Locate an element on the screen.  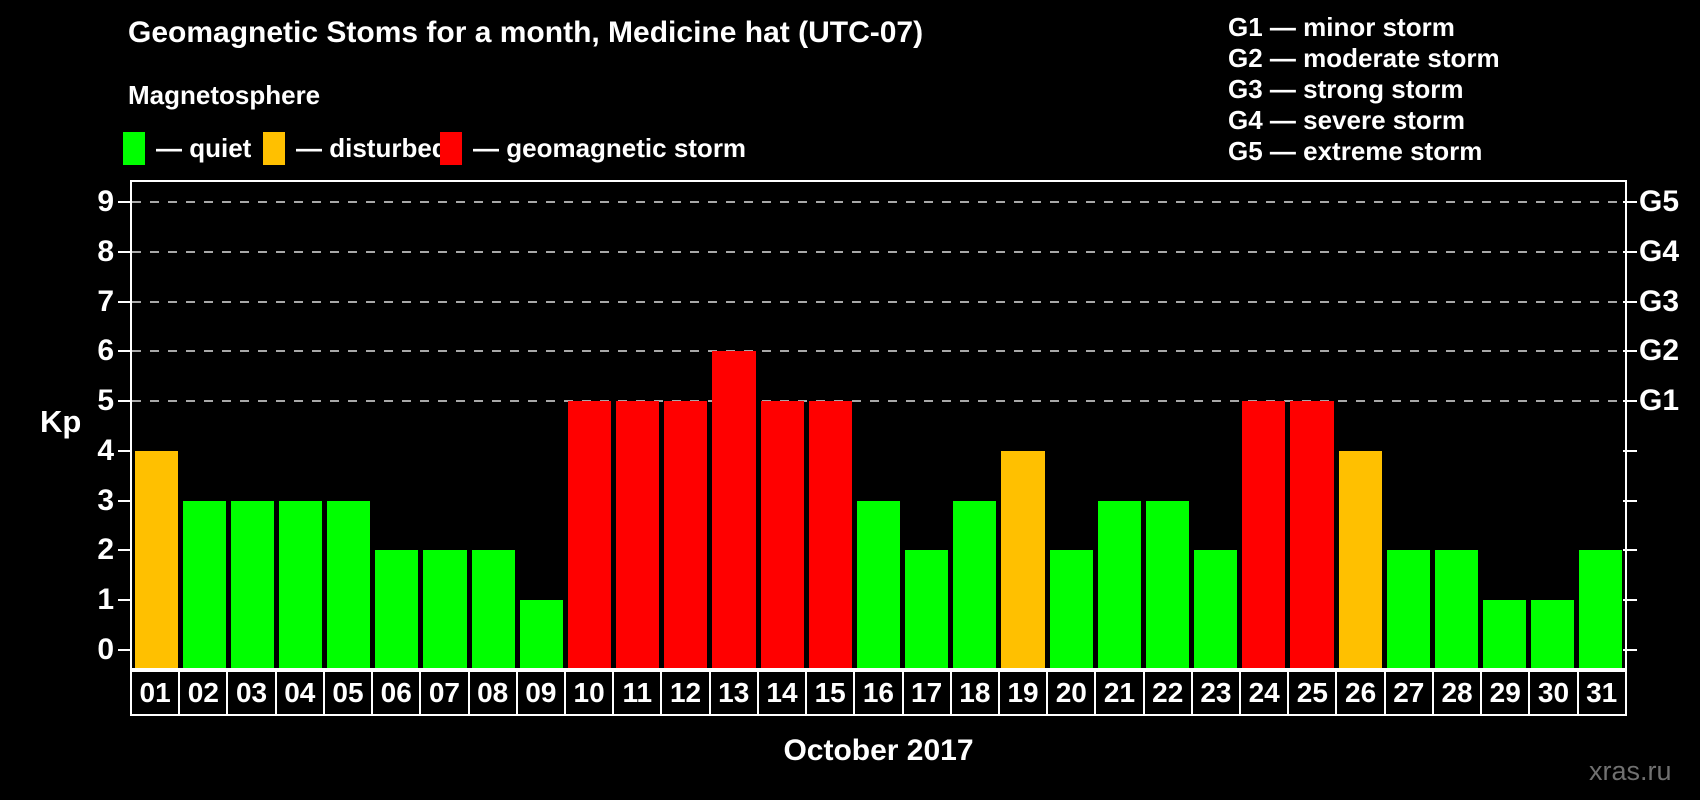
date-cell-05: 05 is located at coordinates (348, 693).